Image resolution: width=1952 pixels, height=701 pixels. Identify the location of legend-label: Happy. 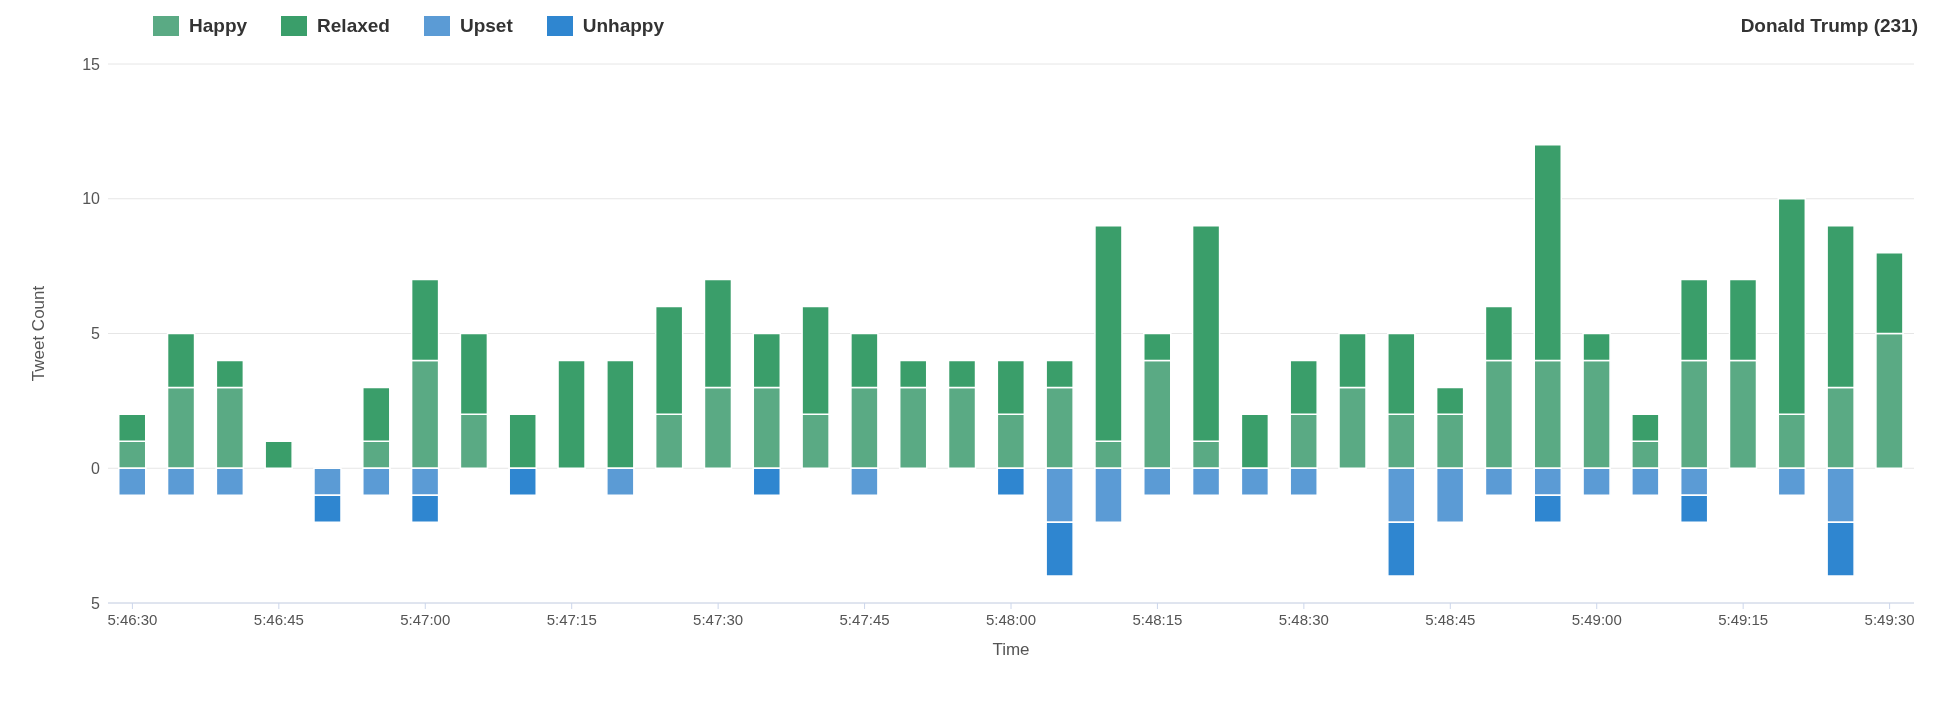
(218, 26).